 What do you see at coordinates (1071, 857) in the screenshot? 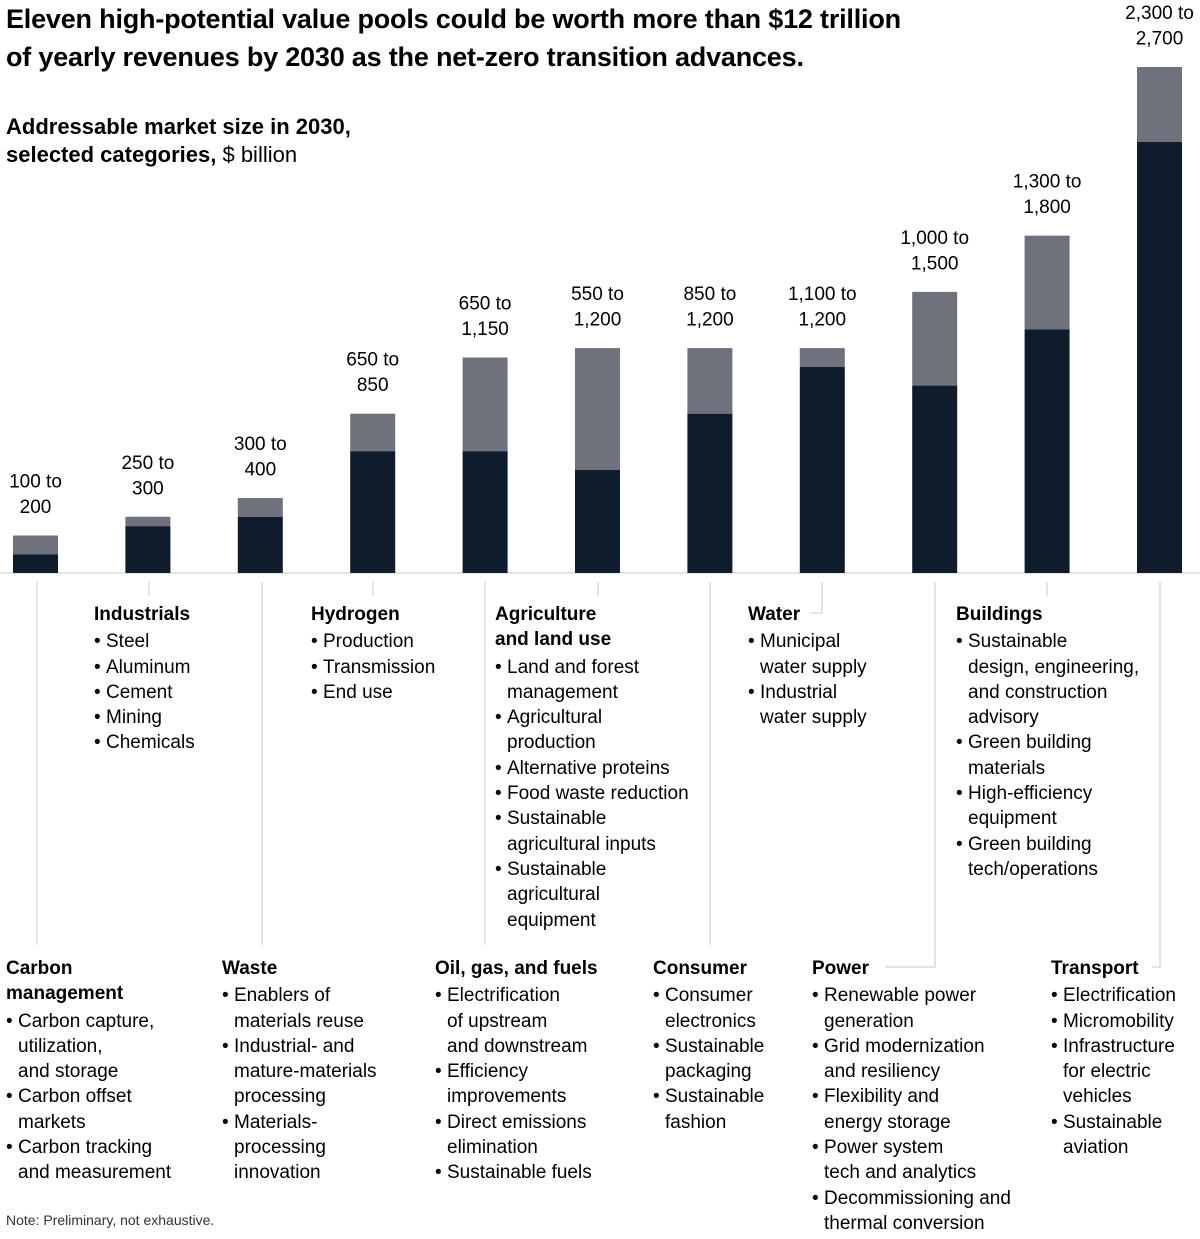
I see `category-item: Green building tech/operations` at bounding box center [1071, 857].